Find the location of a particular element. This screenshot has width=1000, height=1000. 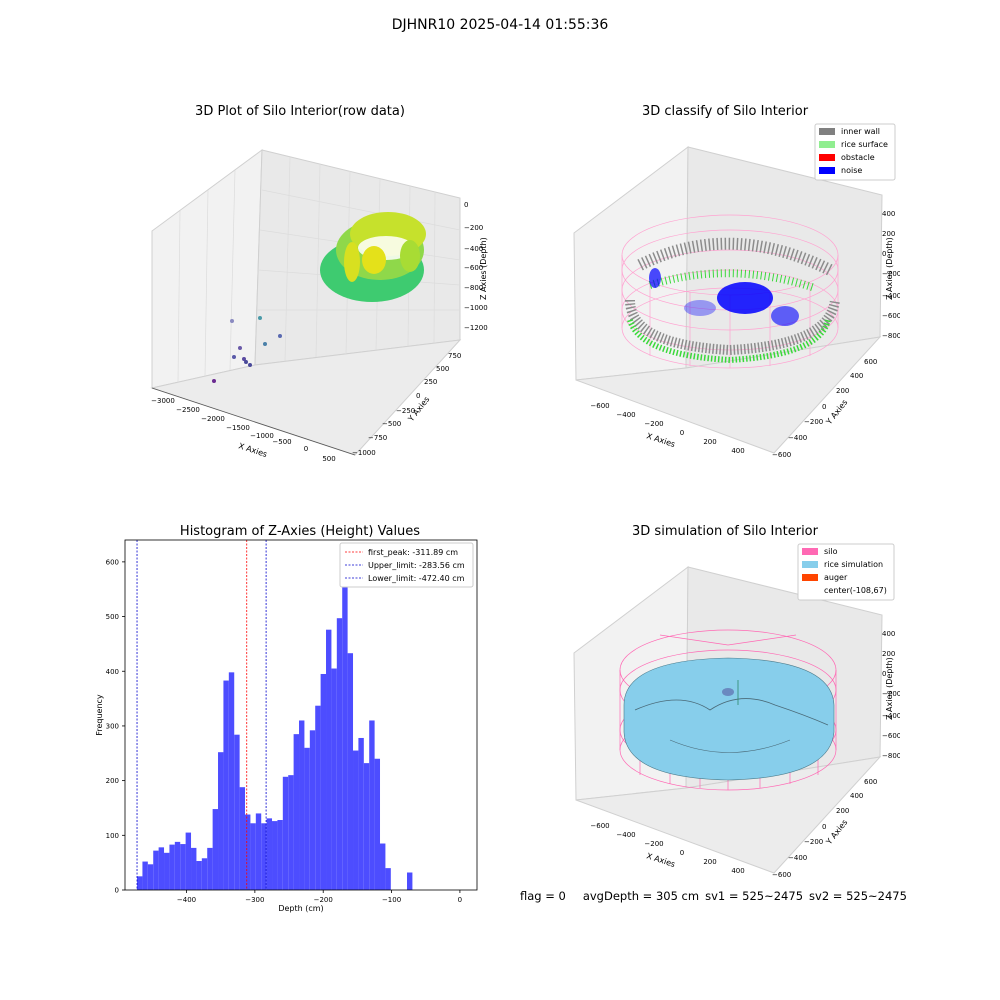

raw-ztick: −400 is located at coordinates (473, 249).